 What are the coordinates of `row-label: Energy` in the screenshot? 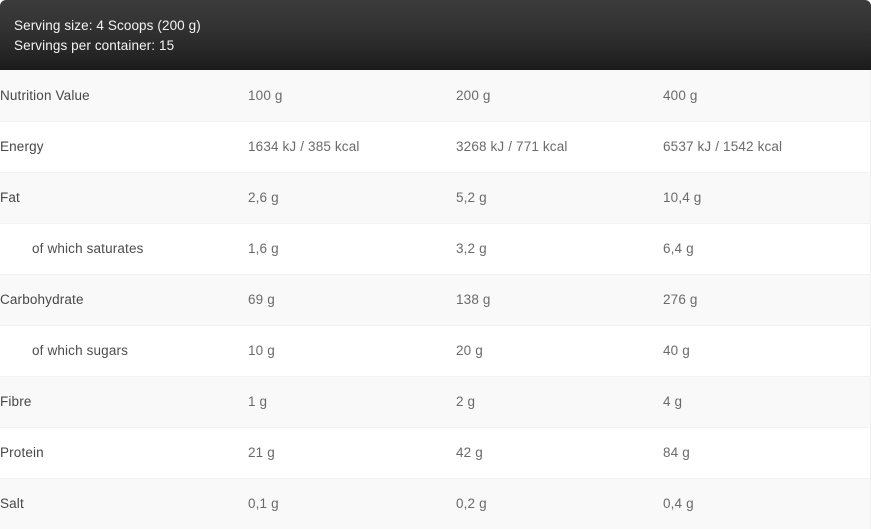 It's located at (124, 147).